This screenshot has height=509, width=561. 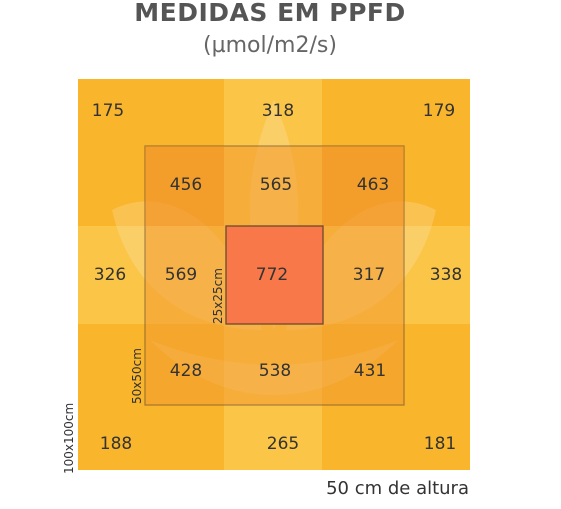 I want to click on page-title: MEDIDAS EM PPFD, so click(x=270, y=13).